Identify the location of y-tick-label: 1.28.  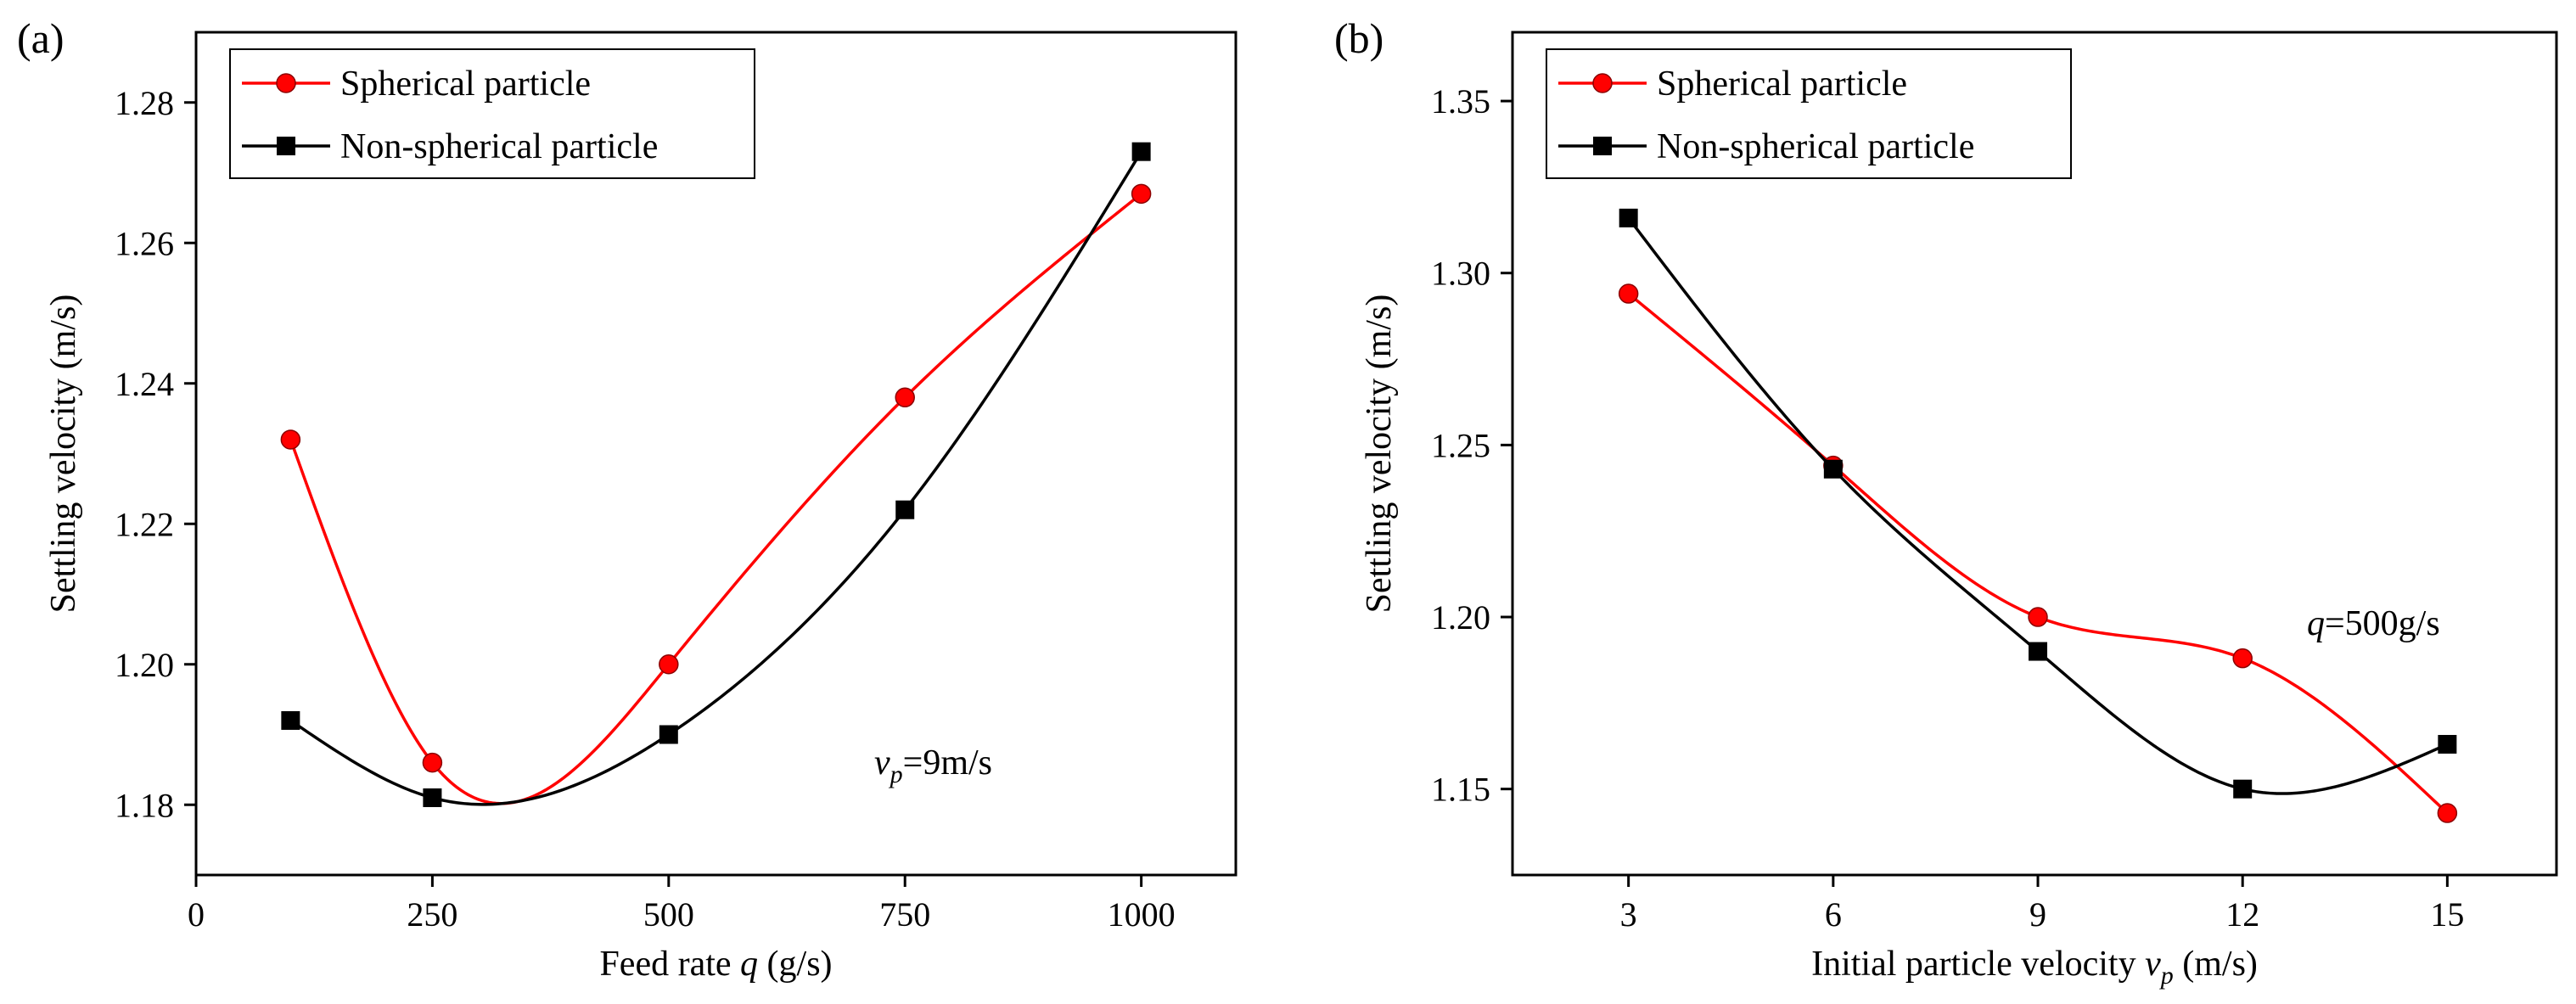
(144, 103).